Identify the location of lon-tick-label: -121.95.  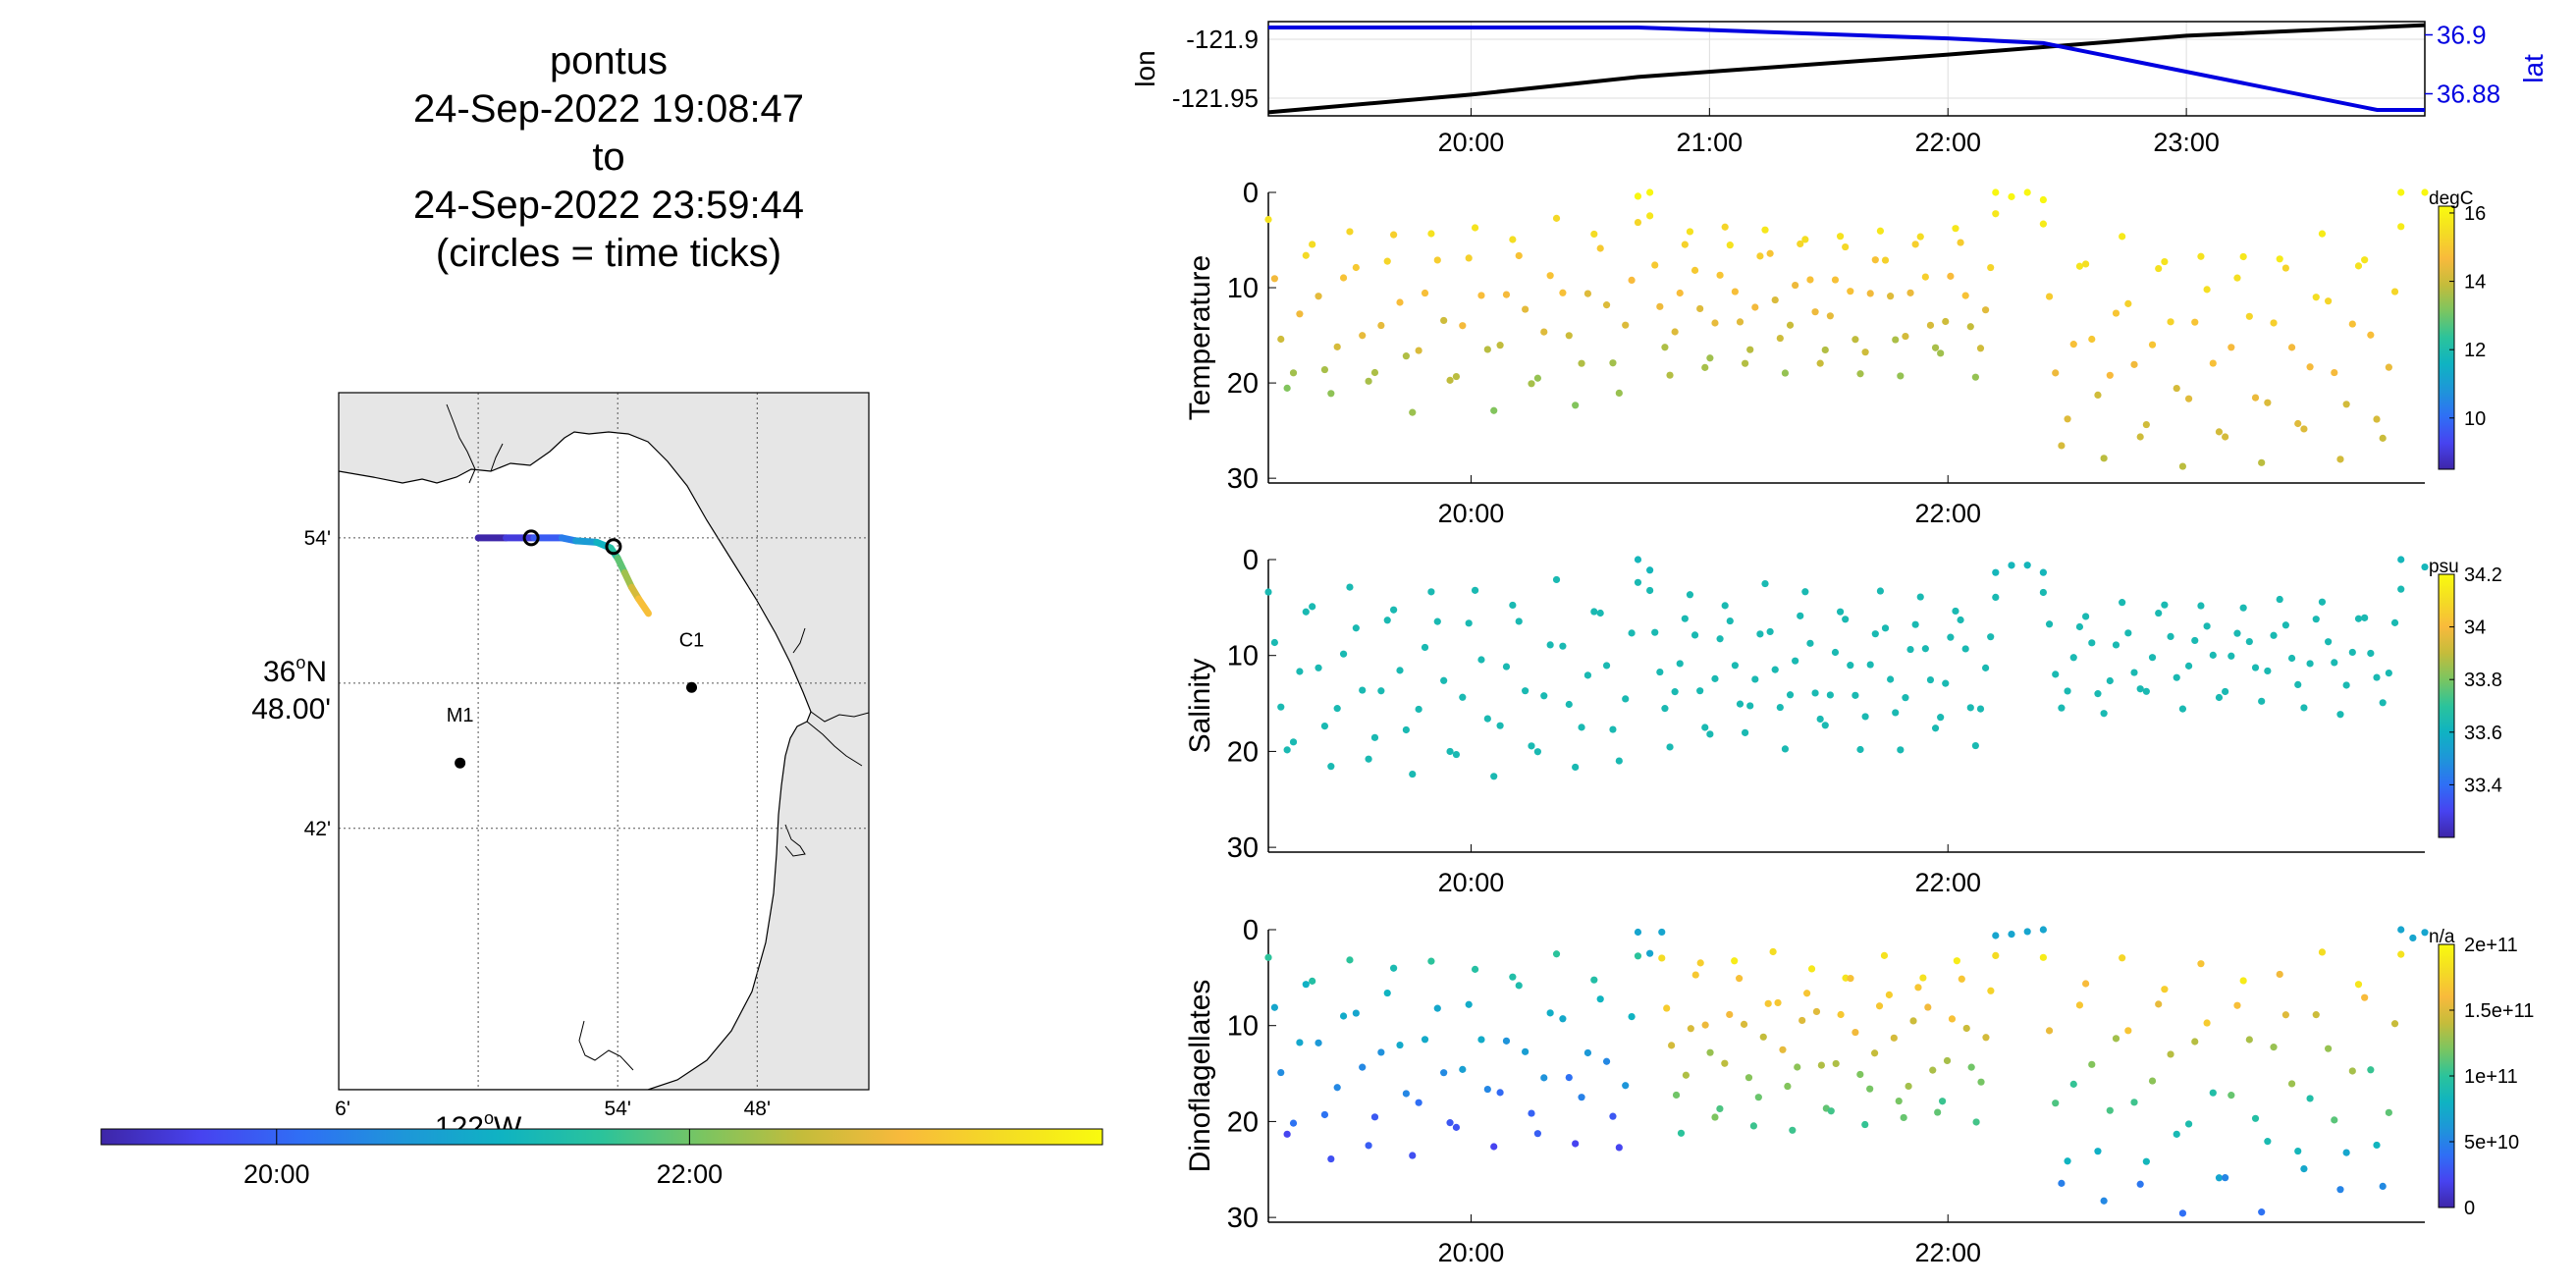
(1215, 98).